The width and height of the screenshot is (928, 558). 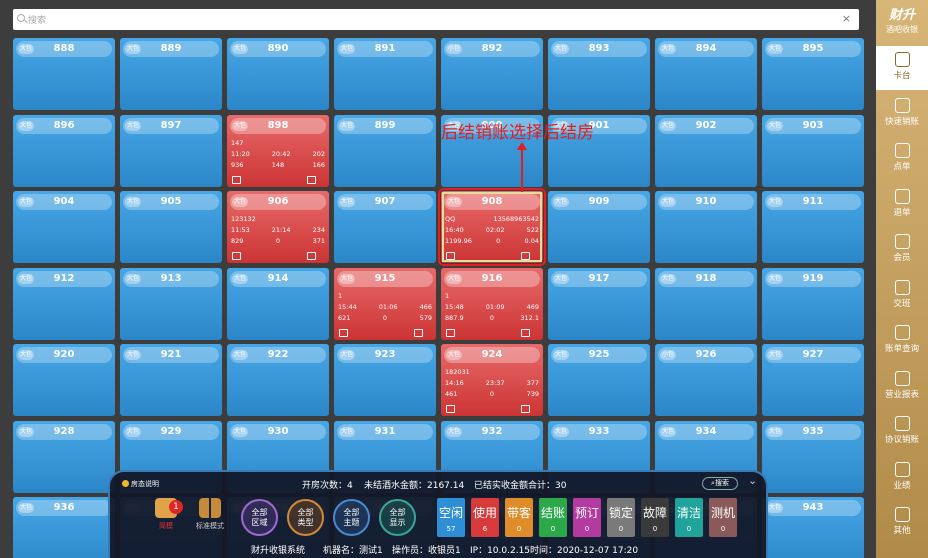 I want to click on room-card-918: 大包 918, so click(x=706, y=303).